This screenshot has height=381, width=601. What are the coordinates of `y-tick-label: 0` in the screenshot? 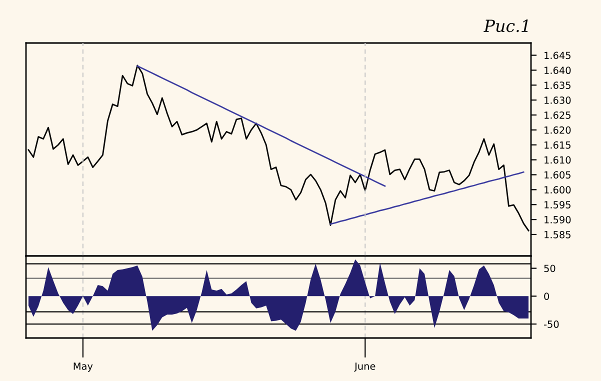 It's located at (547, 296).